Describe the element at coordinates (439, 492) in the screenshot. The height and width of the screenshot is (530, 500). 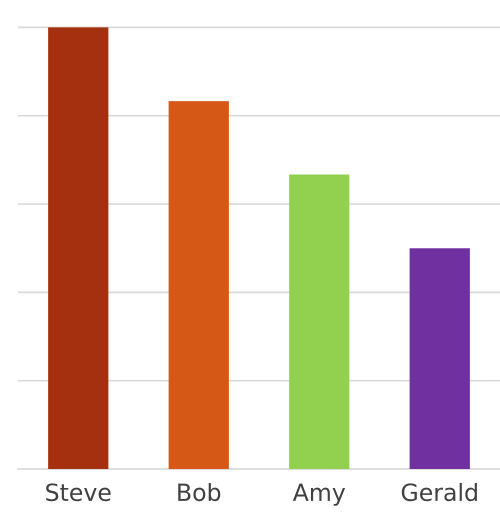
I see `x-tick-label: Gerald` at that location.